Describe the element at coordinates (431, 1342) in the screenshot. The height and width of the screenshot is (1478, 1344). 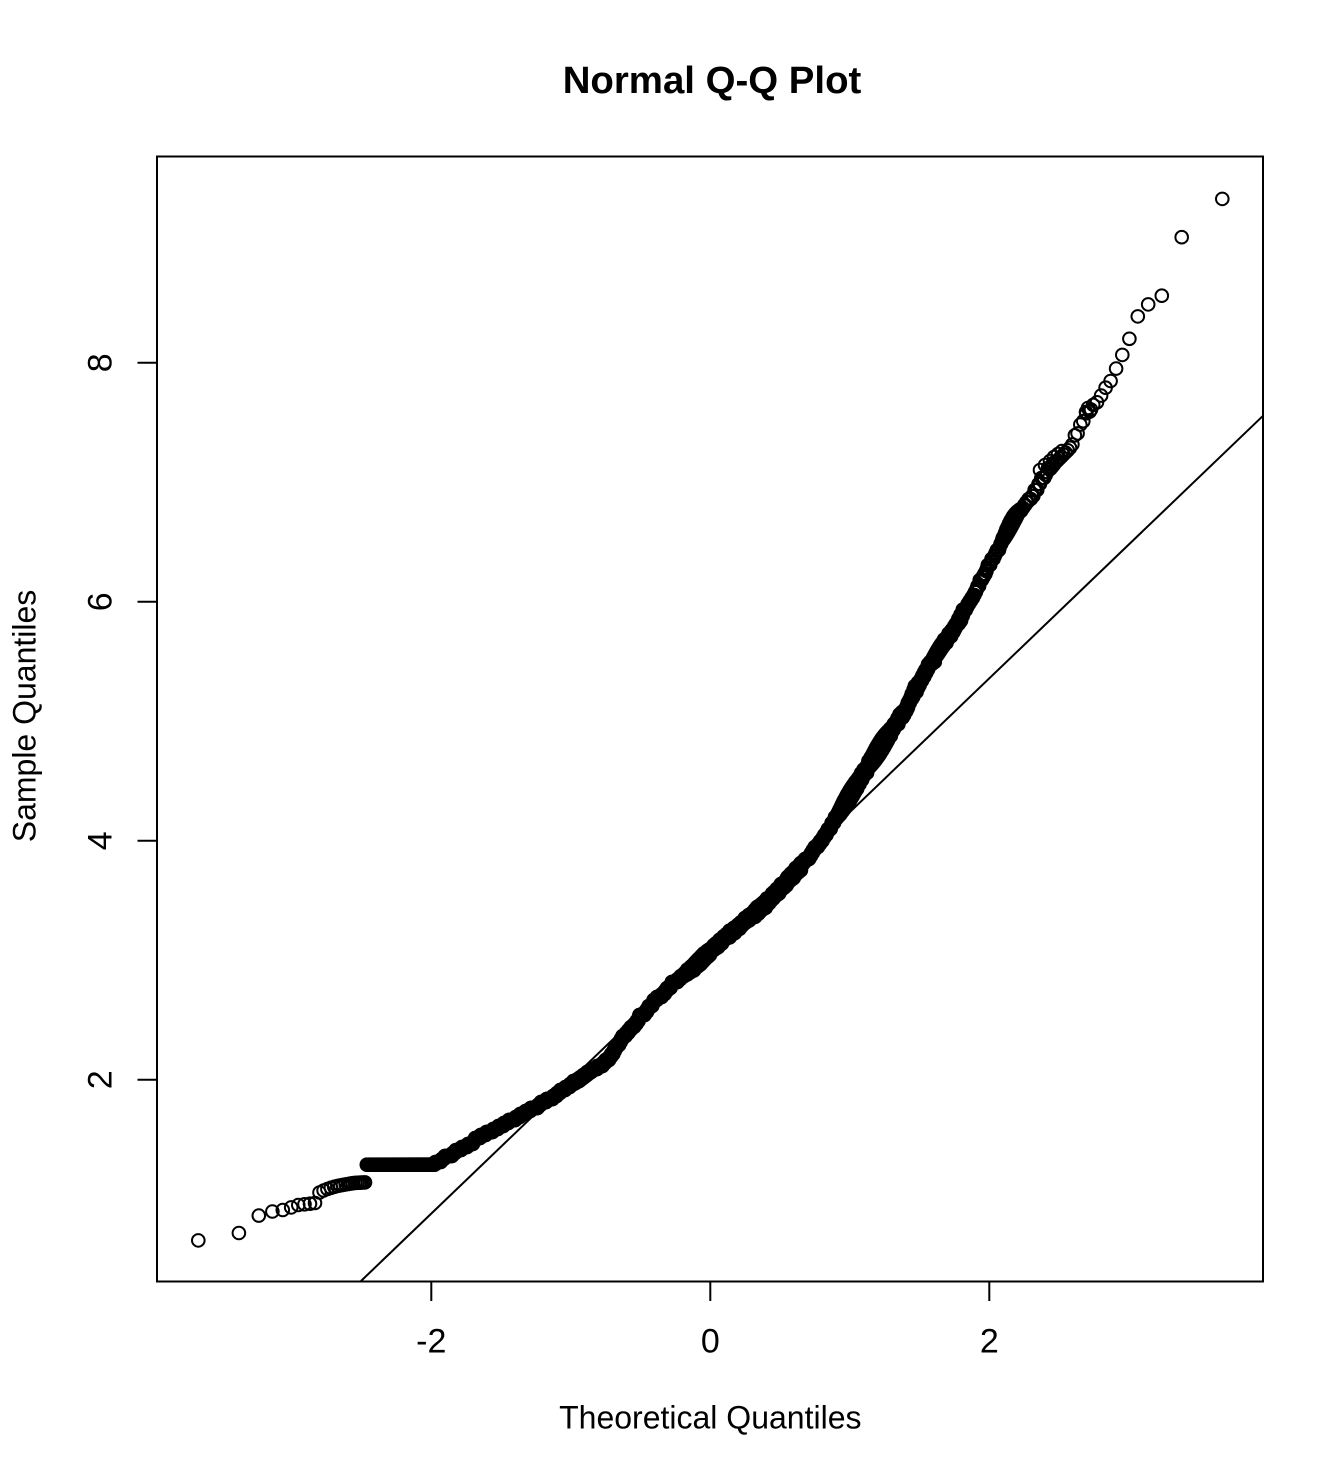
I see `svg-text: -2` at that location.